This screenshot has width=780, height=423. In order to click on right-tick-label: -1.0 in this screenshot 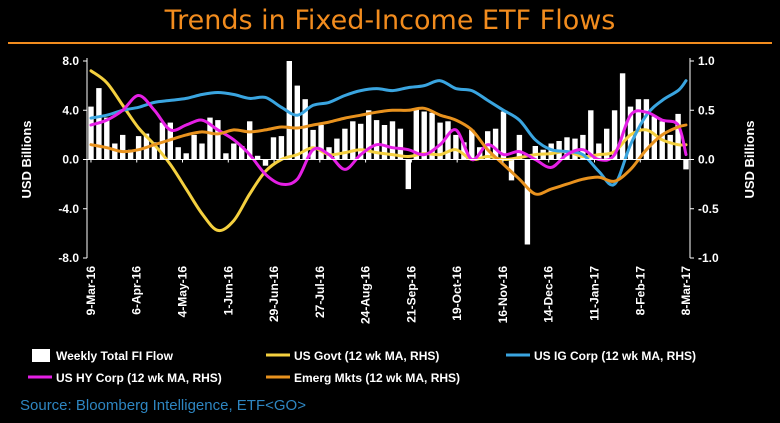, I will do `click(708, 258)`.